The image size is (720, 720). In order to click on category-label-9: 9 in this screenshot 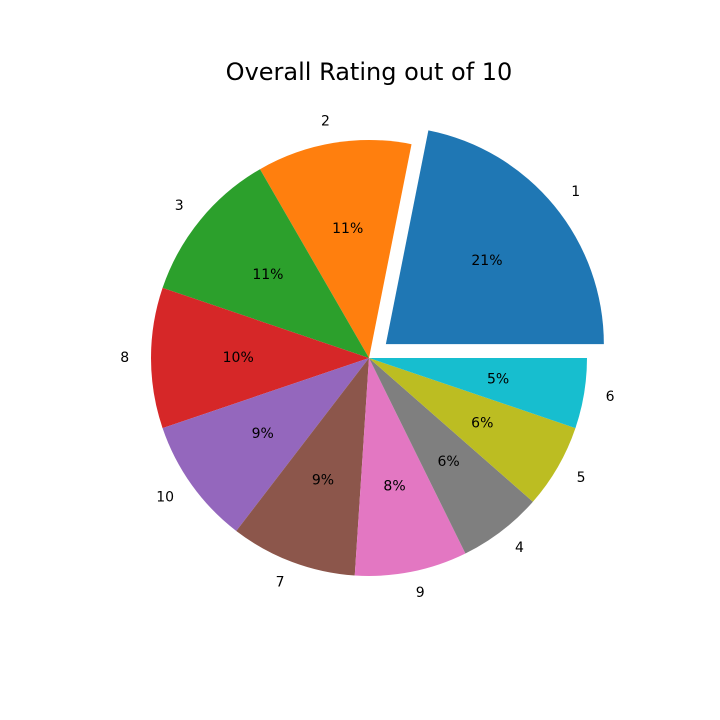, I will do `click(420, 593)`.